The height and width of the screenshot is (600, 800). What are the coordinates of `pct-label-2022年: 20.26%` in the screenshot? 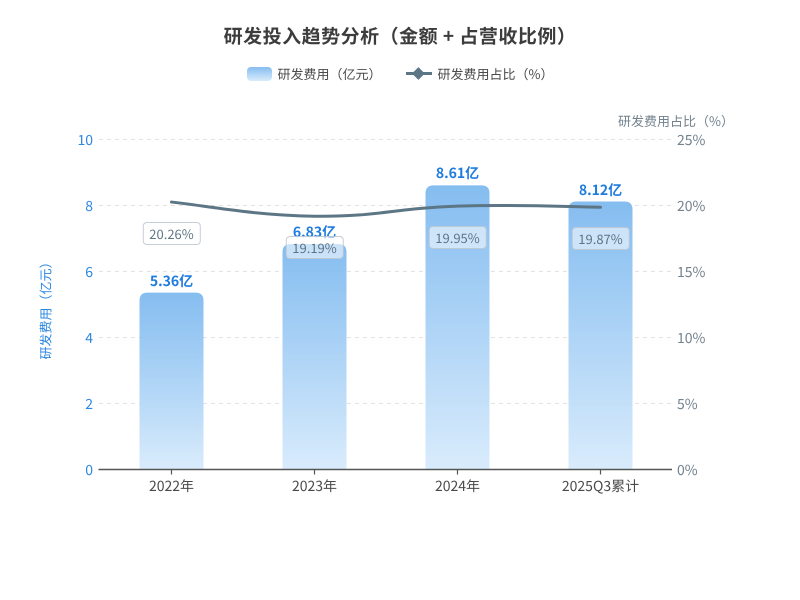 It's located at (171, 234).